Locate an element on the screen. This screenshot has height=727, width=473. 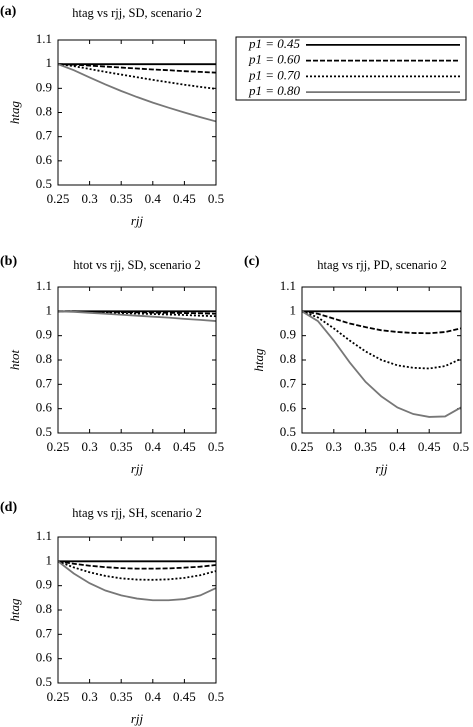
chart-title: htot vs rjj, SD, scenario 2 is located at coordinates (136, 265).